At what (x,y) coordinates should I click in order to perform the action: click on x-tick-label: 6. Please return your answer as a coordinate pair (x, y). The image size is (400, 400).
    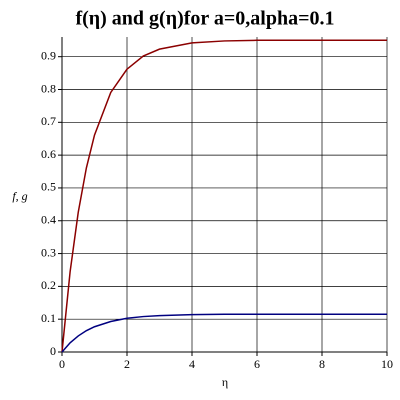
    Looking at the image, I should click on (257, 364).